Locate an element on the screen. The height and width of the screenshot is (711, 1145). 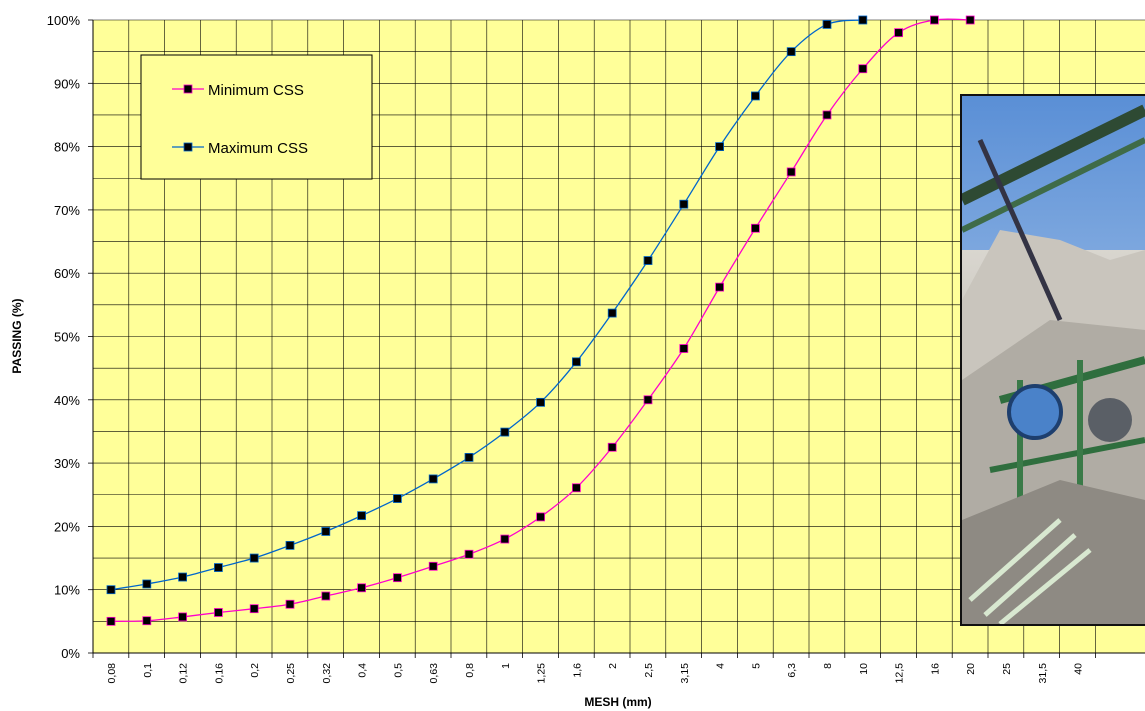
x-tick-label: 25 is located at coordinates (1007, 669).